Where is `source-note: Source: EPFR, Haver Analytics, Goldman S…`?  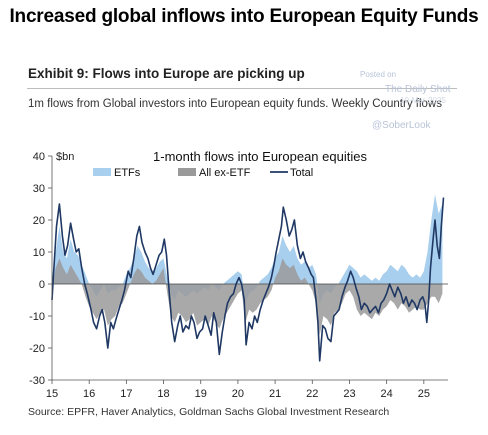
source-note: Source: EPFR, Haver Analytics, Goldman S… is located at coordinates (209, 412).